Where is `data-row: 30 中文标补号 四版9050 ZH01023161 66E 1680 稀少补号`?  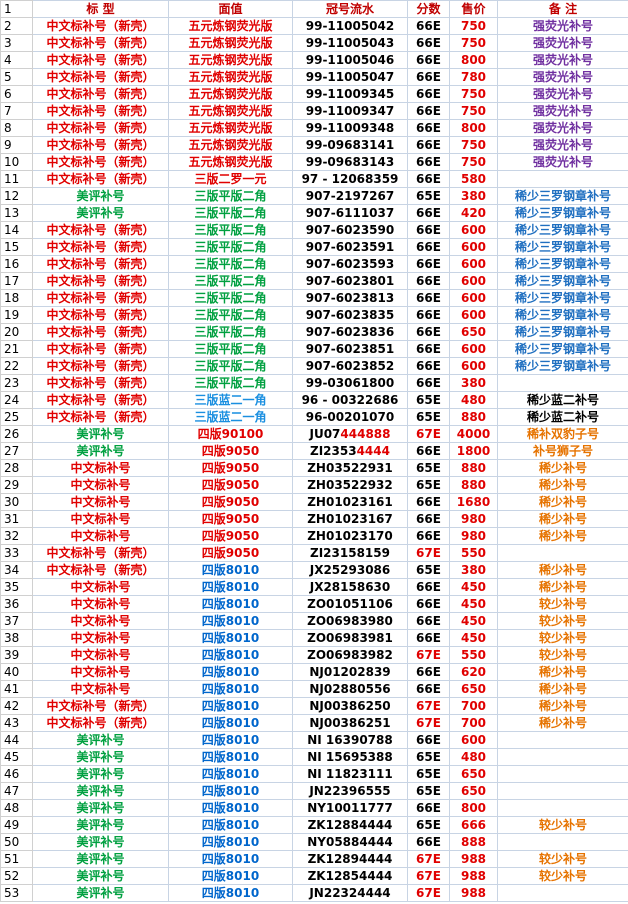 data-row: 30 中文标补号 四版9050 ZH01023161 66E 1680 稀少补号 is located at coordinates (314, 502).